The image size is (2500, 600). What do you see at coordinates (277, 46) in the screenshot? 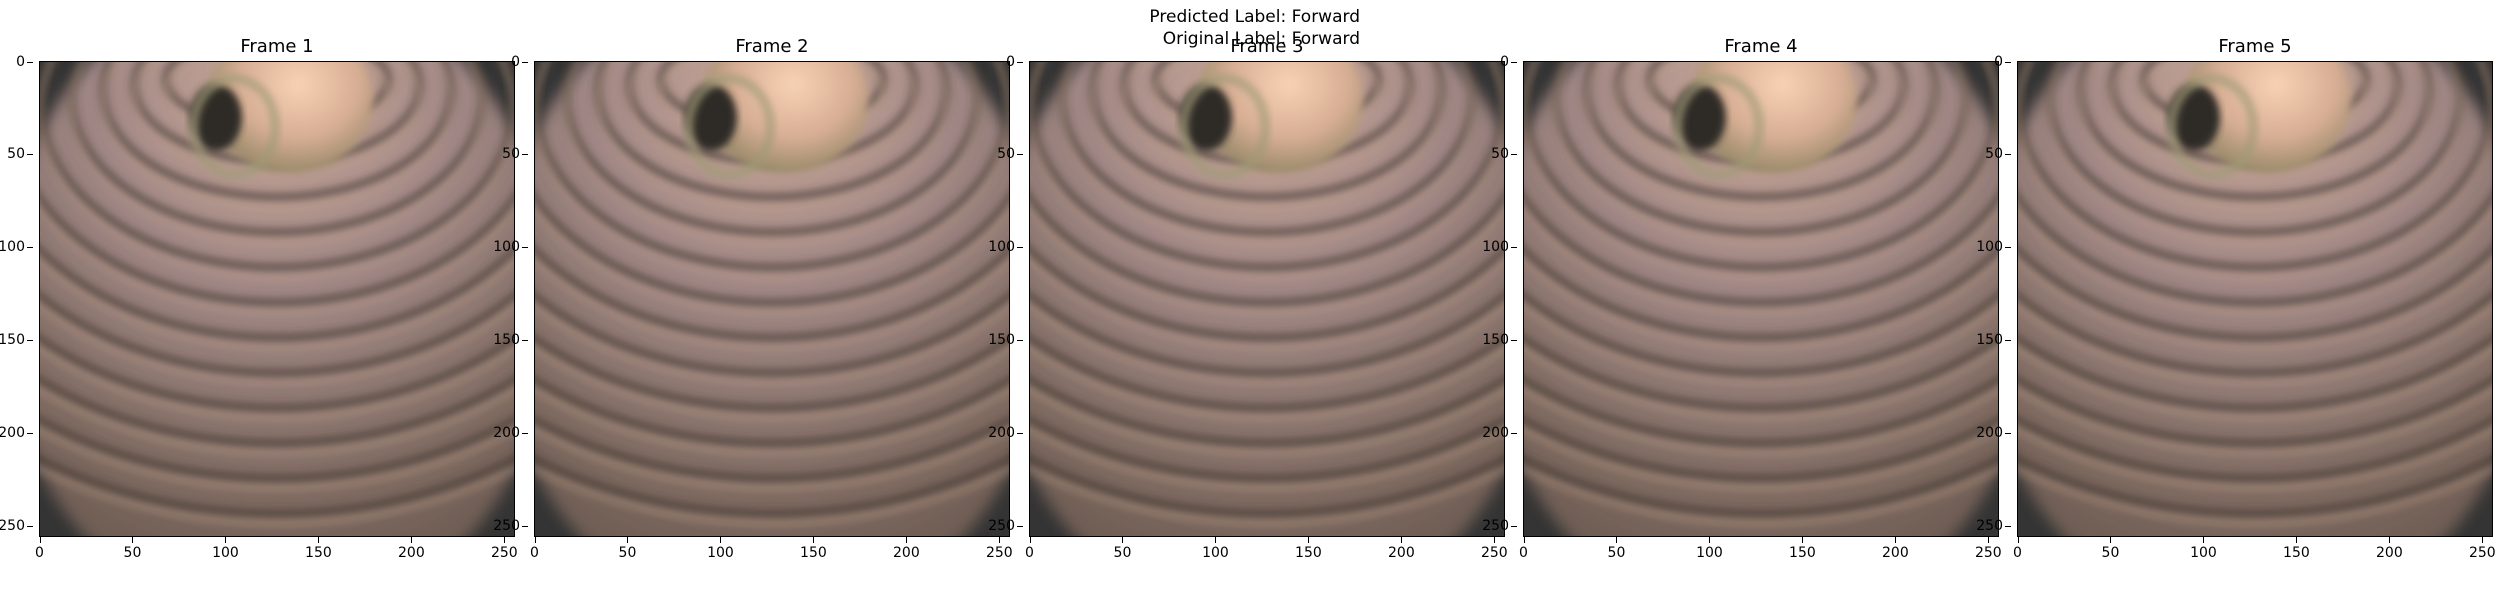
I see `frame-title: Frame 1` at bounding box center [277, 46].